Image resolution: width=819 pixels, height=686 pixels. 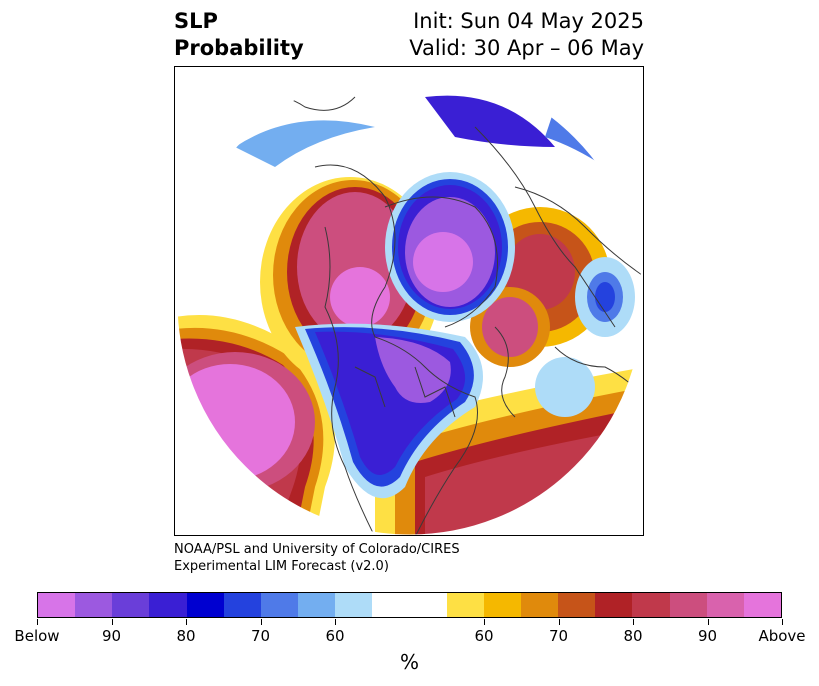 What do you see at coordinates (410, 634) in the screenshot?
I see `colorbar-ticks: Below 90 80 70 60 60 70 80 90 Above` at bounding box center [410, 634].